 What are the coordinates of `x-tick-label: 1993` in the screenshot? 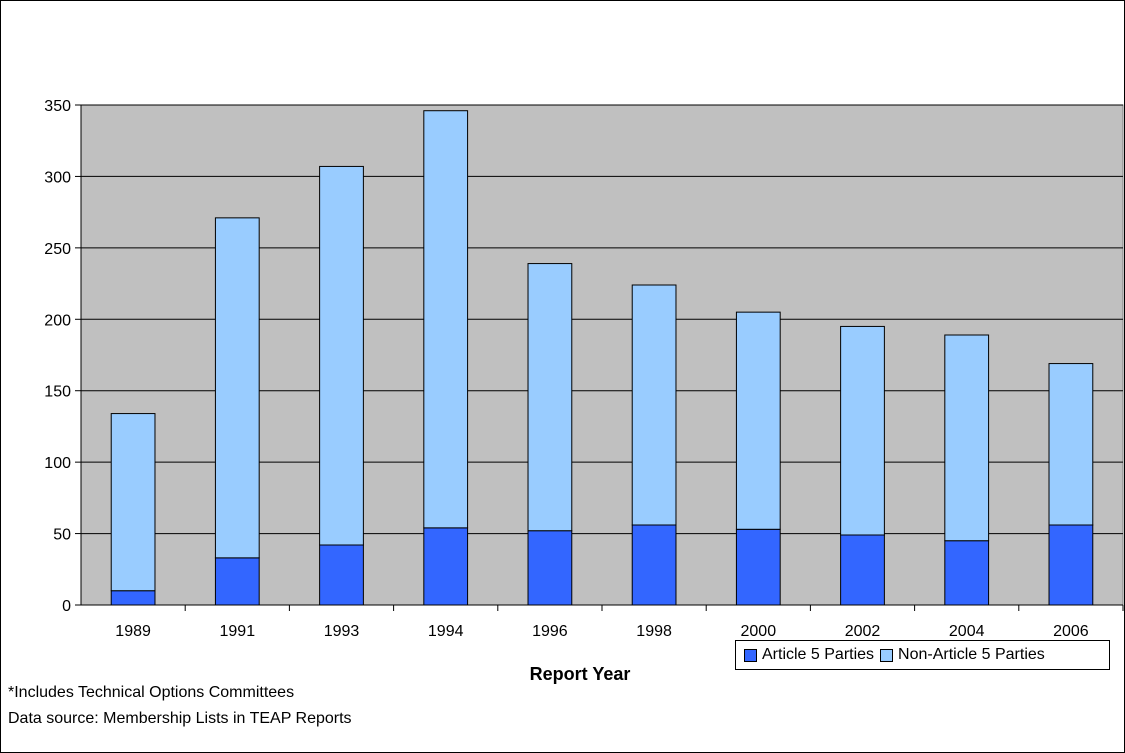 It's located at (342, 631).